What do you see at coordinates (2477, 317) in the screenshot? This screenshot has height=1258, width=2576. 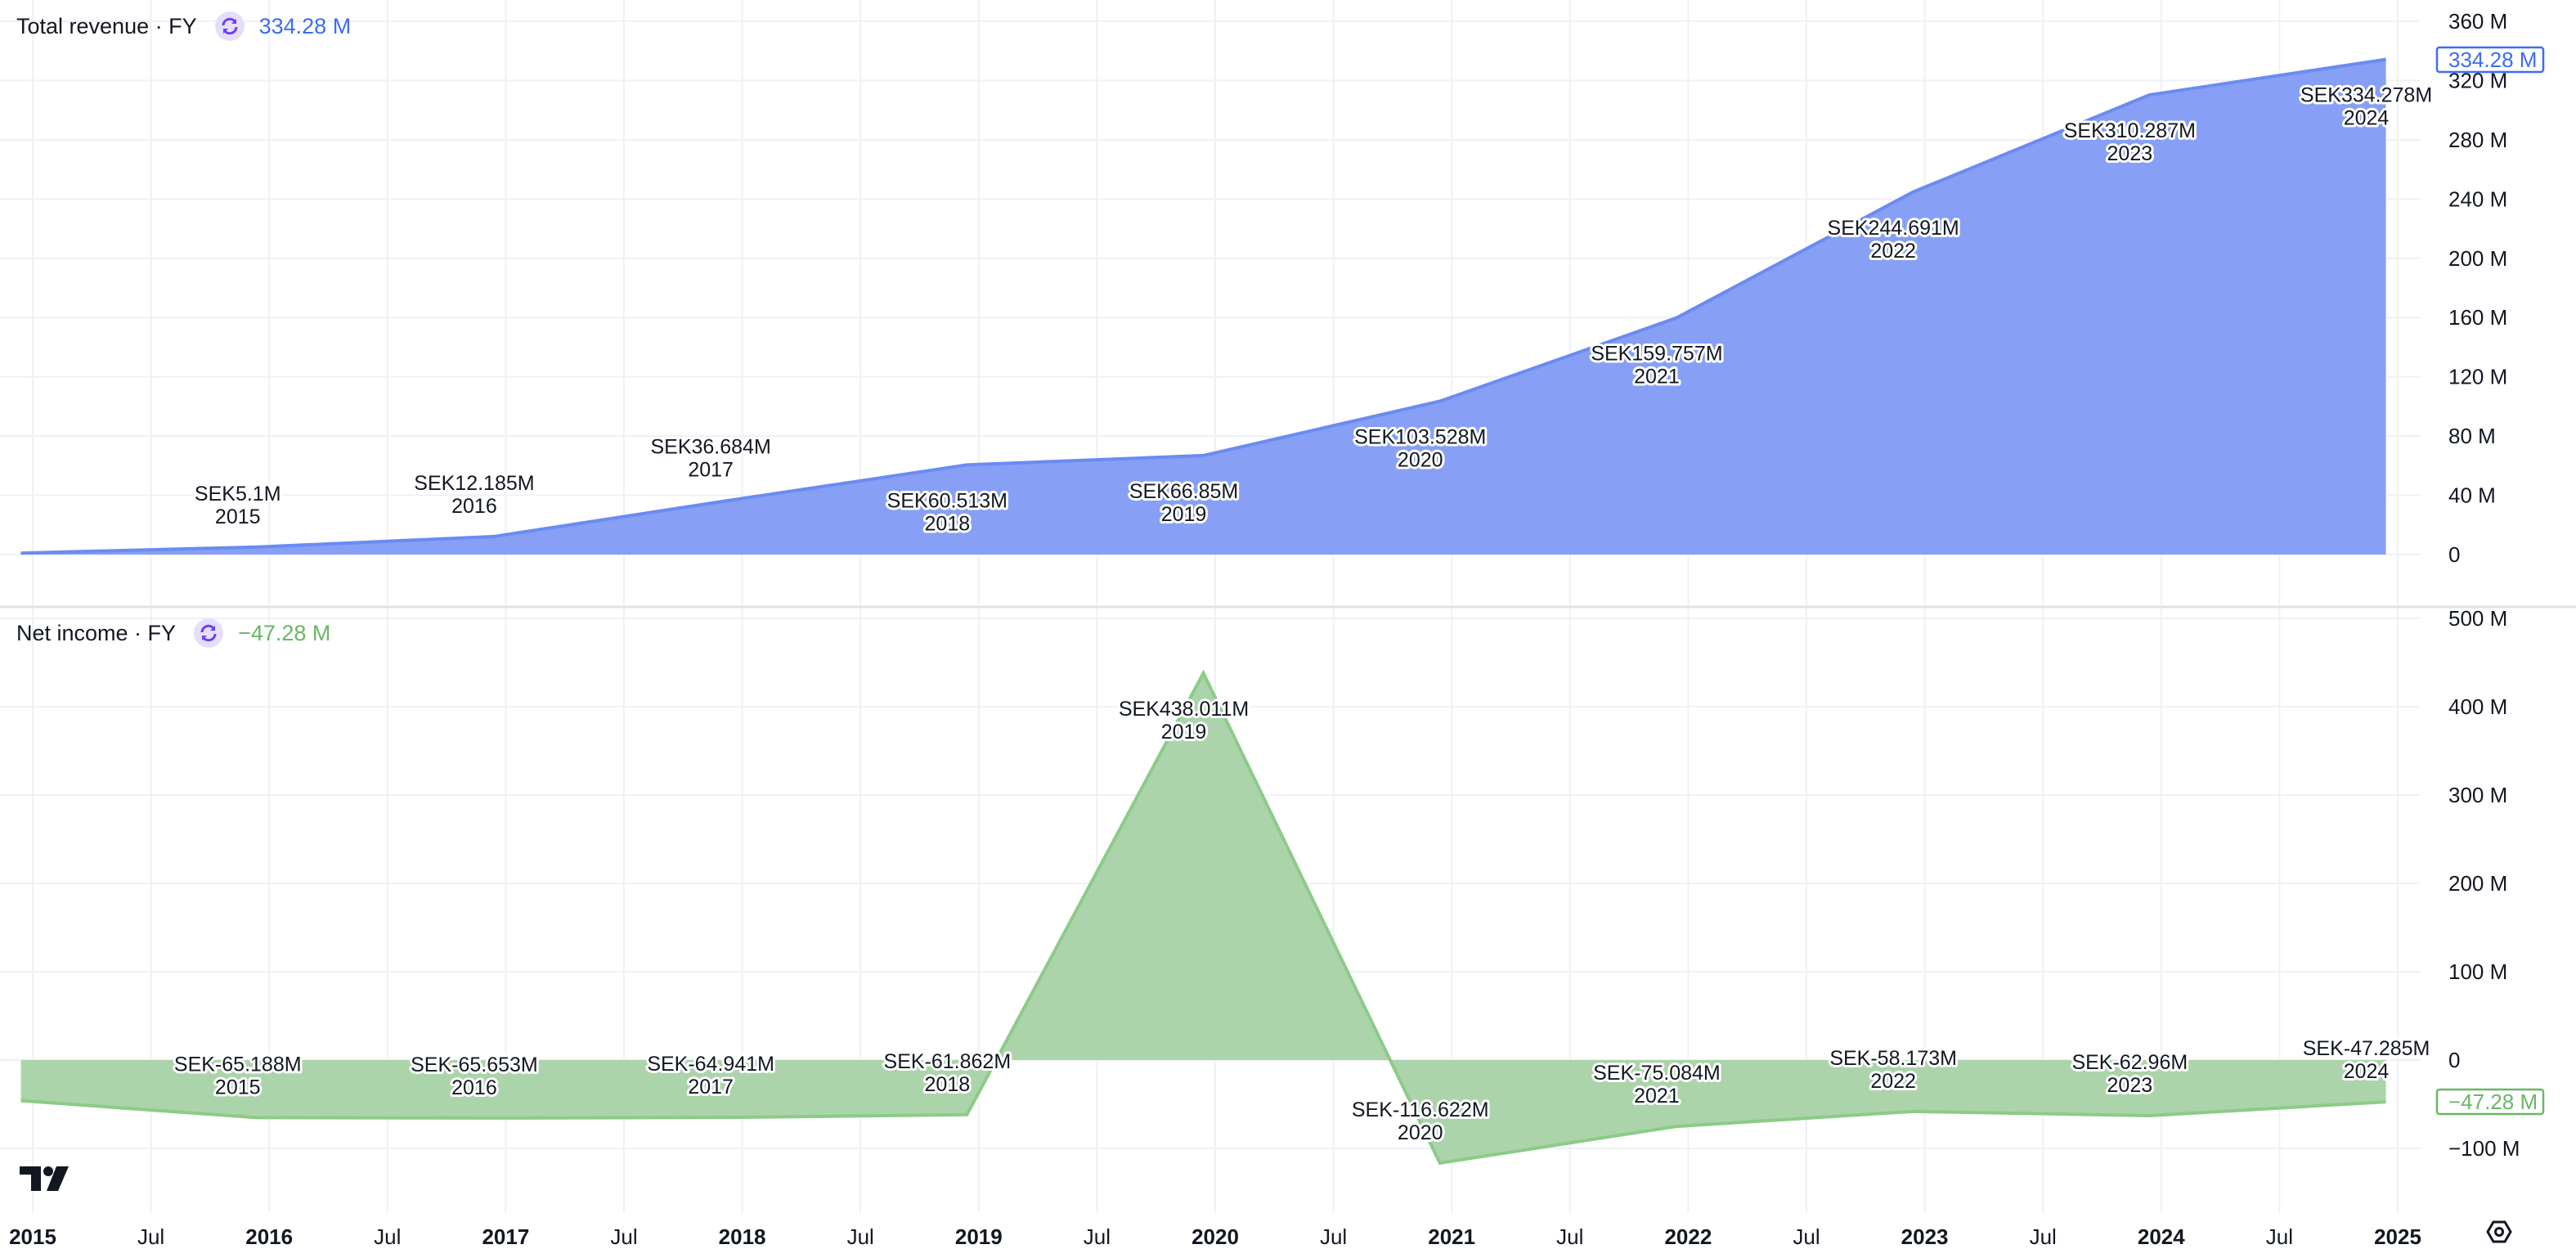 I see `y-axis-tick-label: 160 M` at bounding box center [2477, 317].